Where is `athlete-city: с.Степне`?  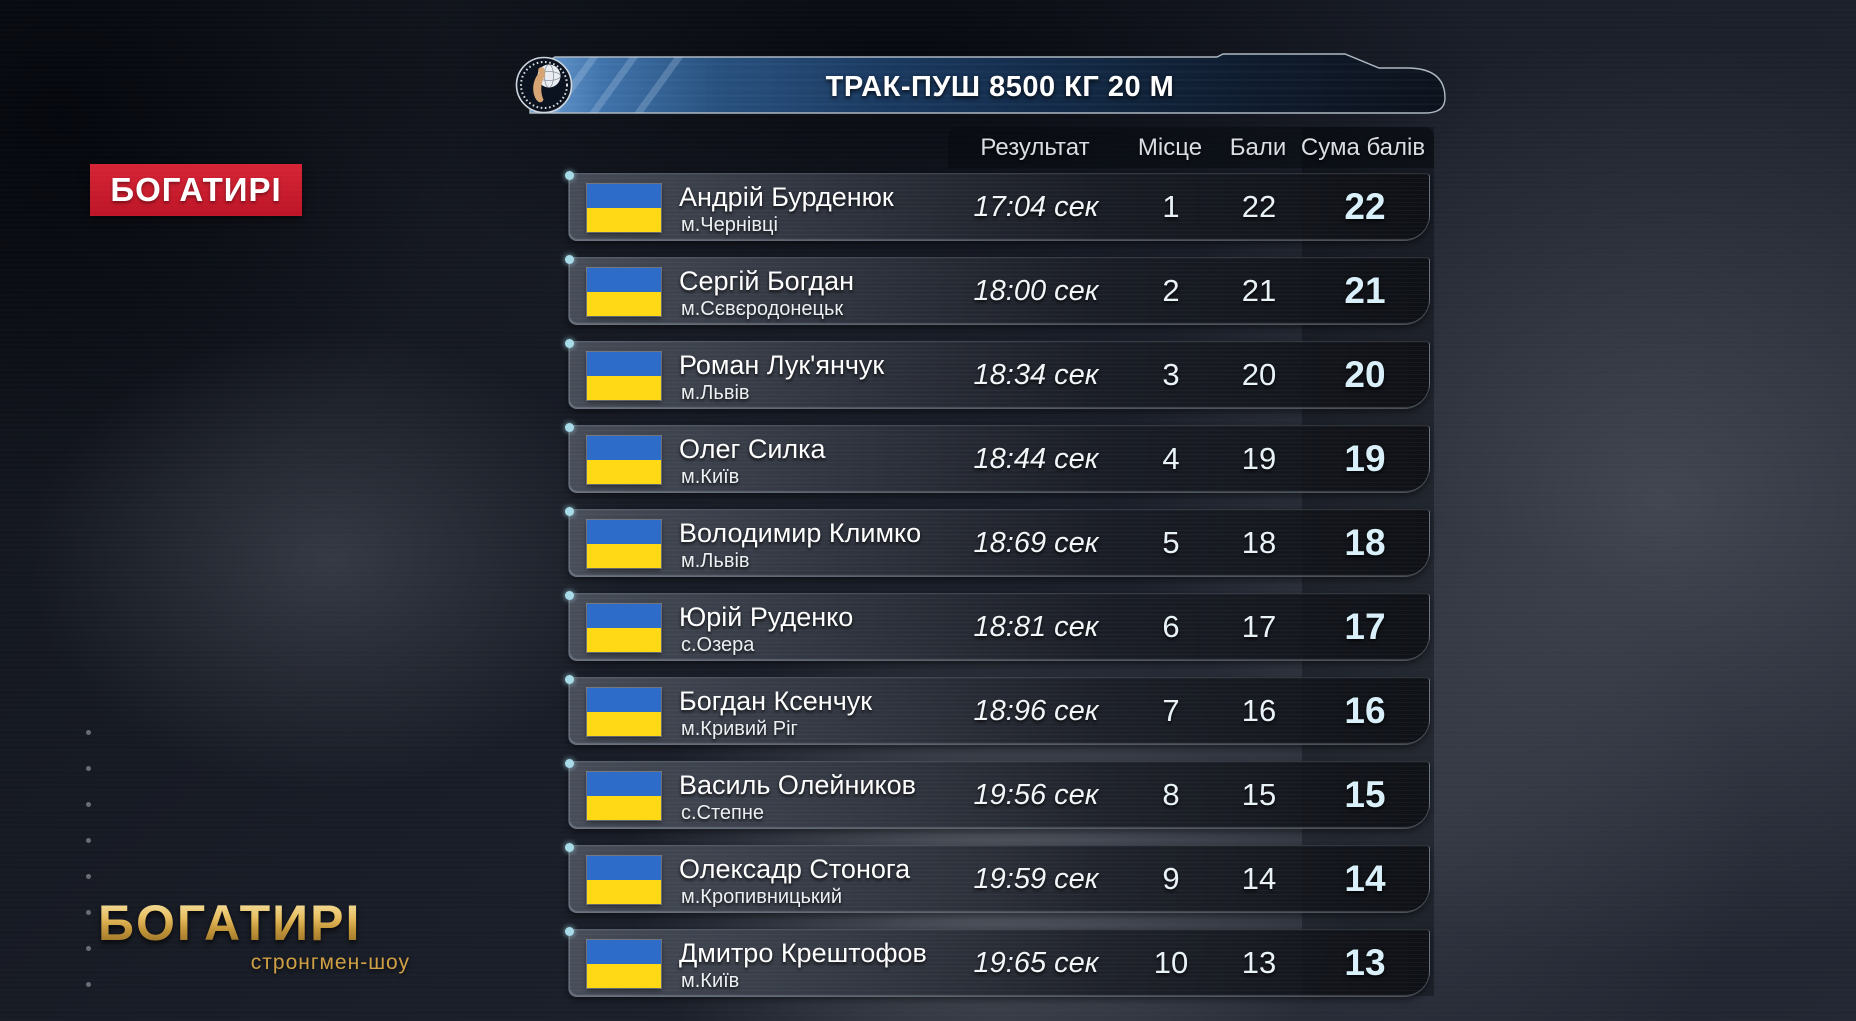
athlete-city: с.Степне is located at coordinates (723, 813).